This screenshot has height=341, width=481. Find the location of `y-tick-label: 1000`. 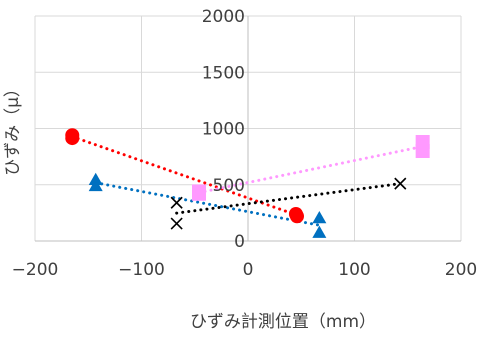

y-tick-label: 1000 is located at coordinates (223, 130).